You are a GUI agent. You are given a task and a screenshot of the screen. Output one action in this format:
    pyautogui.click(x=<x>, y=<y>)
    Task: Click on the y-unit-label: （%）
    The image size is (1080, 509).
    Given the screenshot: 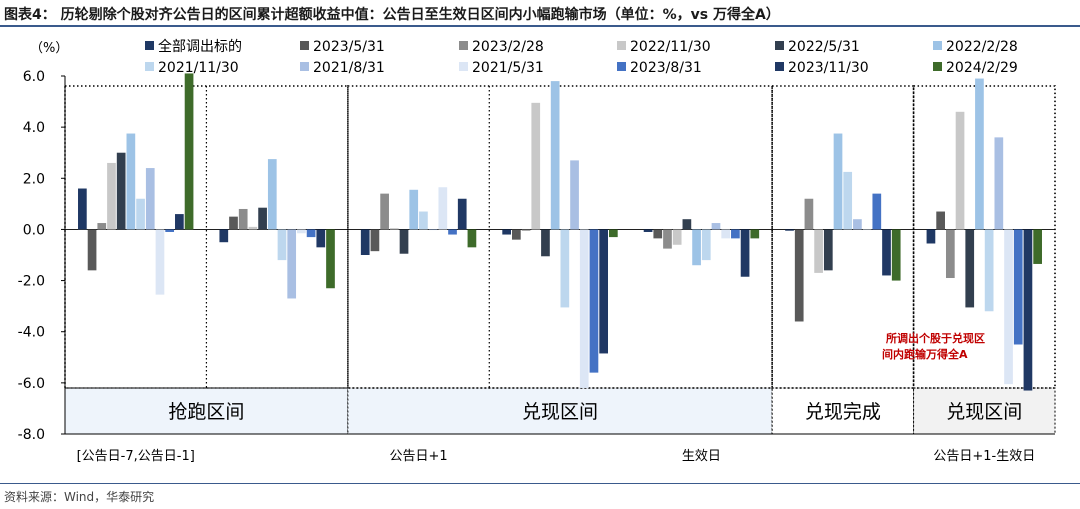 What is the action you would take?
    pyautogui.click(x=49, y=48)
    